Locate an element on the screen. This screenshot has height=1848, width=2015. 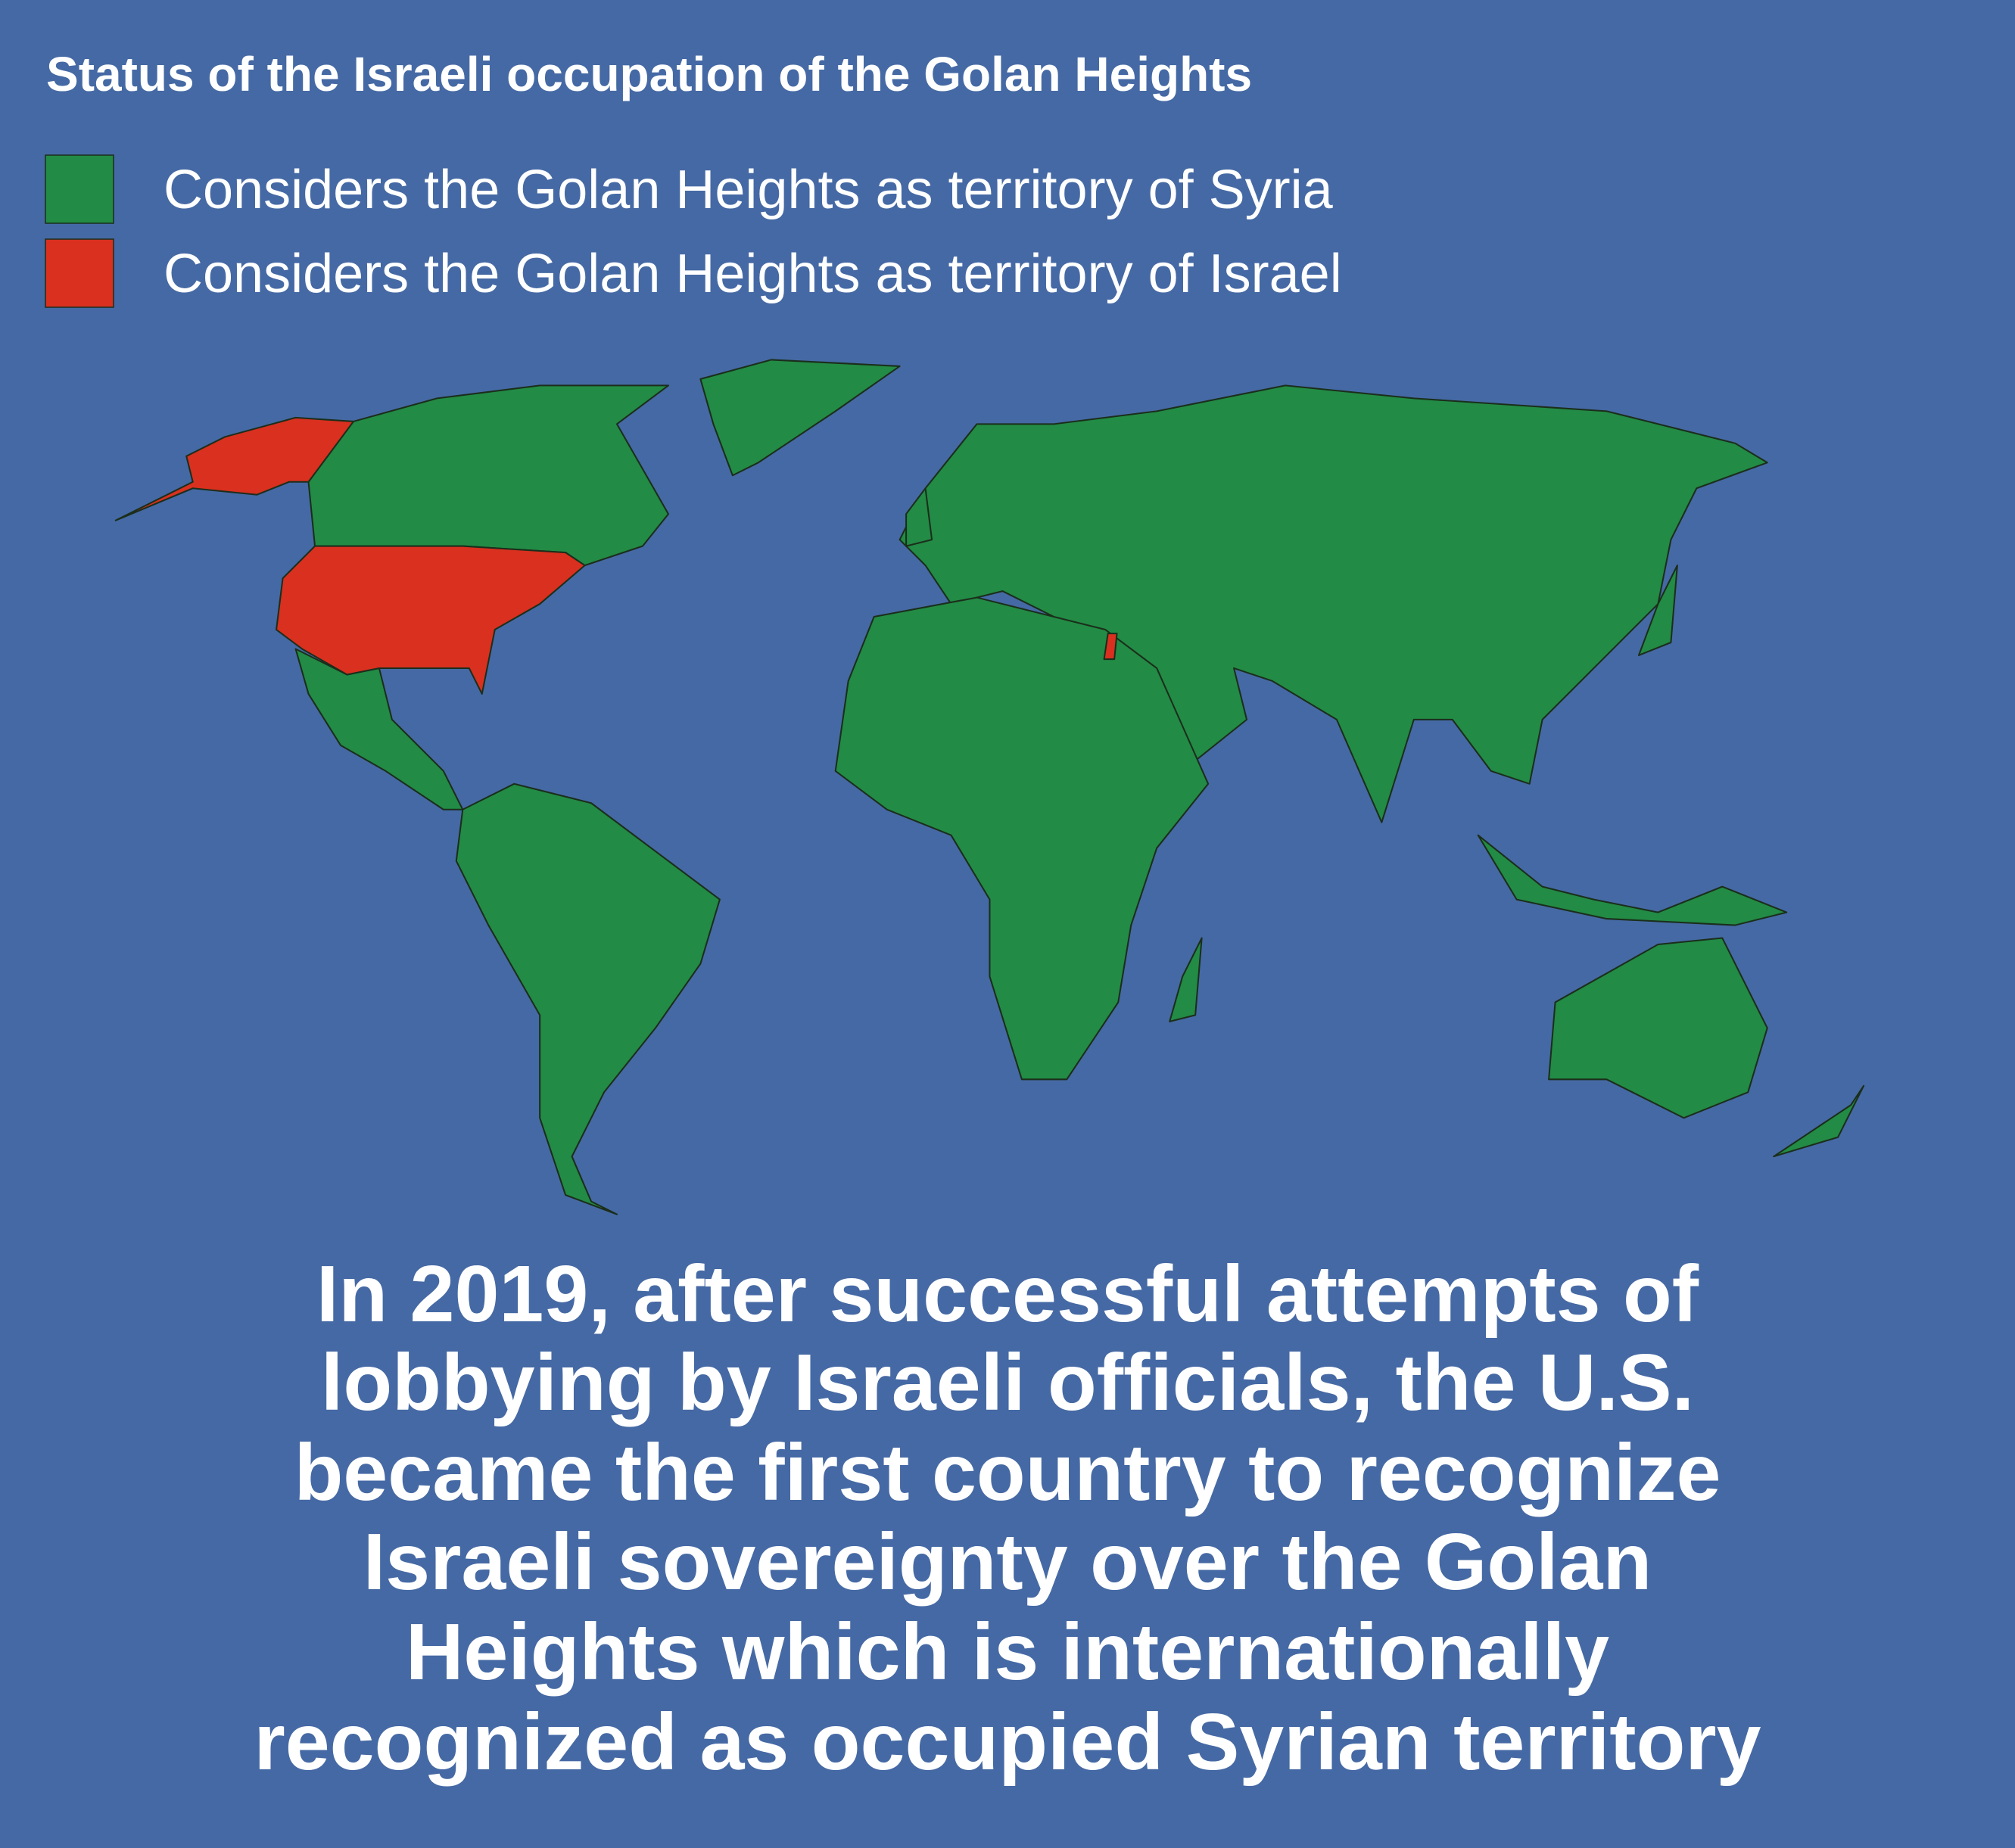
madagascar is located at coordinates (1186, 980).